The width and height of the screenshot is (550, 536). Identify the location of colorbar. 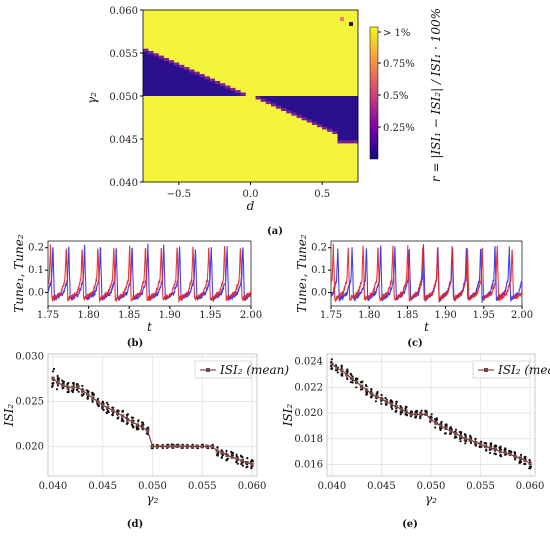
(374, 93).